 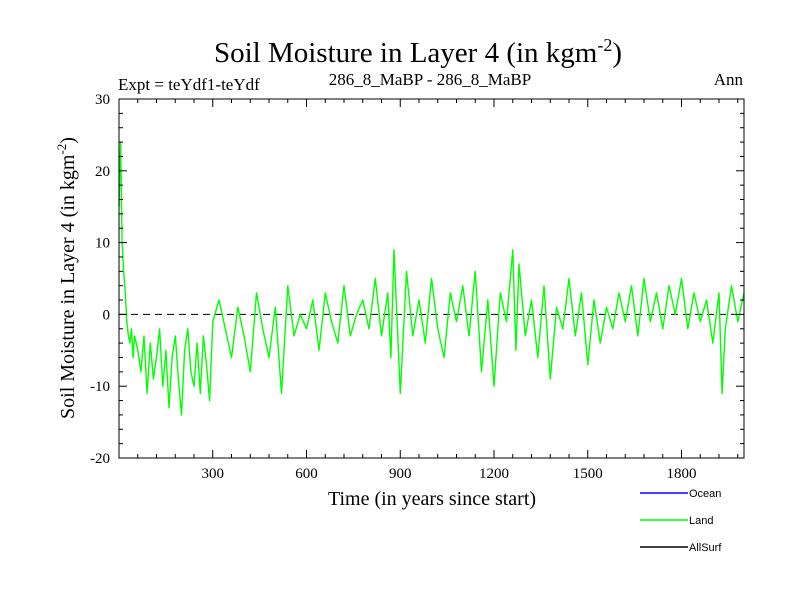 What do you see at coordinates (102, 100) in the screenshot?
I see `y-tick-label: 30` at bounding box center [102, 100].